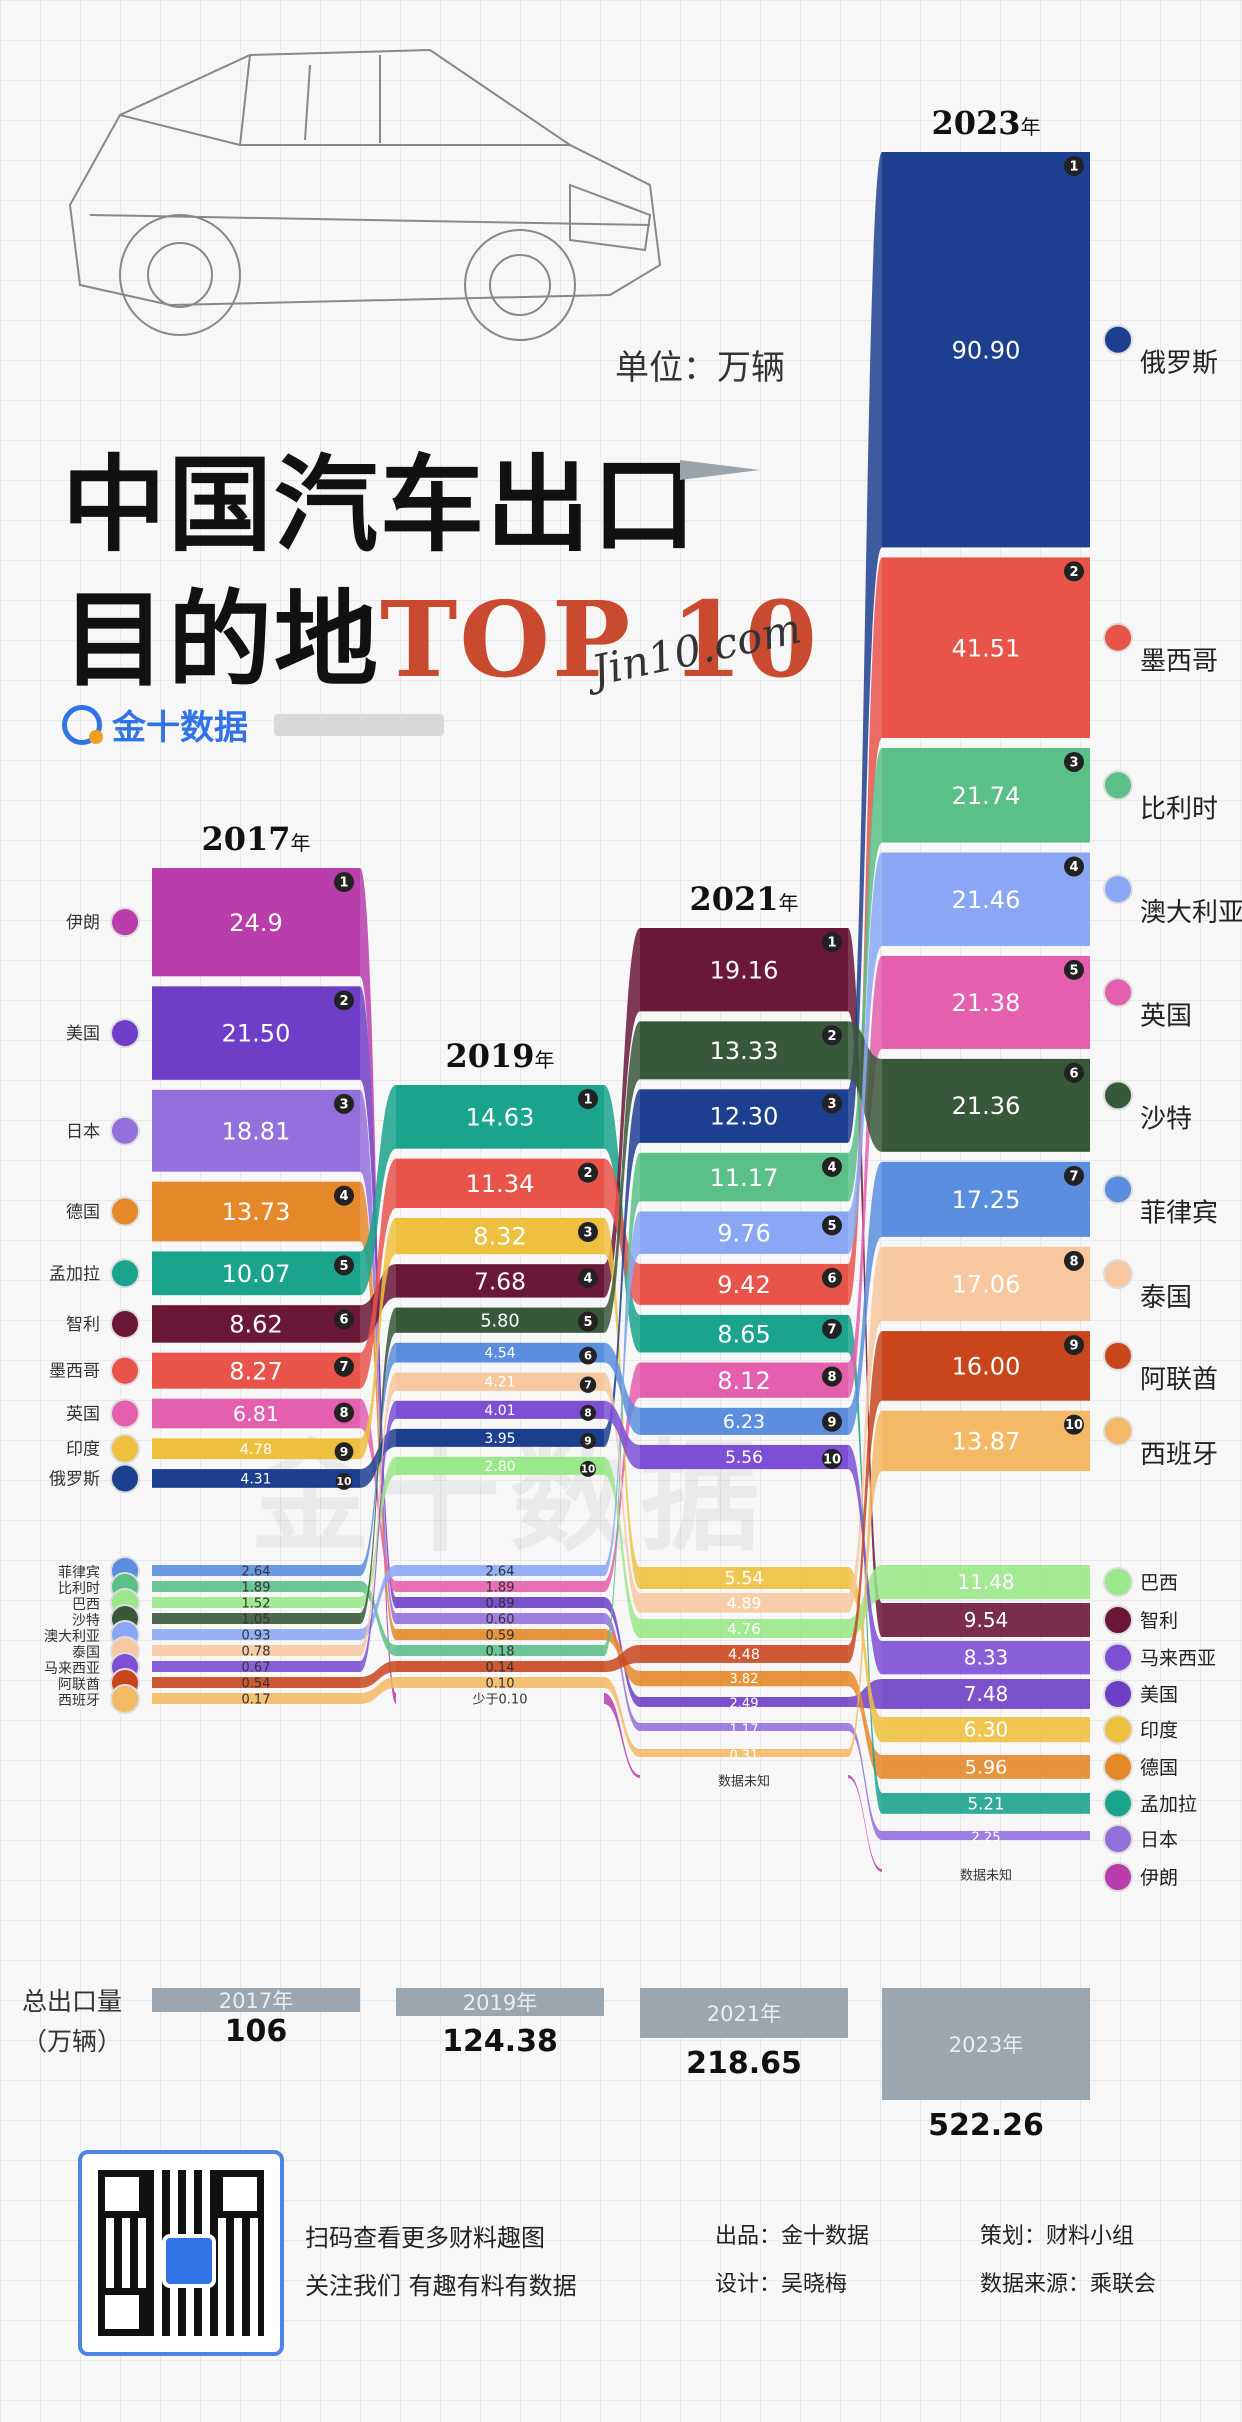 The image size is (1242, 2422). What do you see at coordinates (72, 1637) in the screenshot?
I see `country-label-2017-澳大利亚: 澳大利亚` at bounding box center [72, 1637].